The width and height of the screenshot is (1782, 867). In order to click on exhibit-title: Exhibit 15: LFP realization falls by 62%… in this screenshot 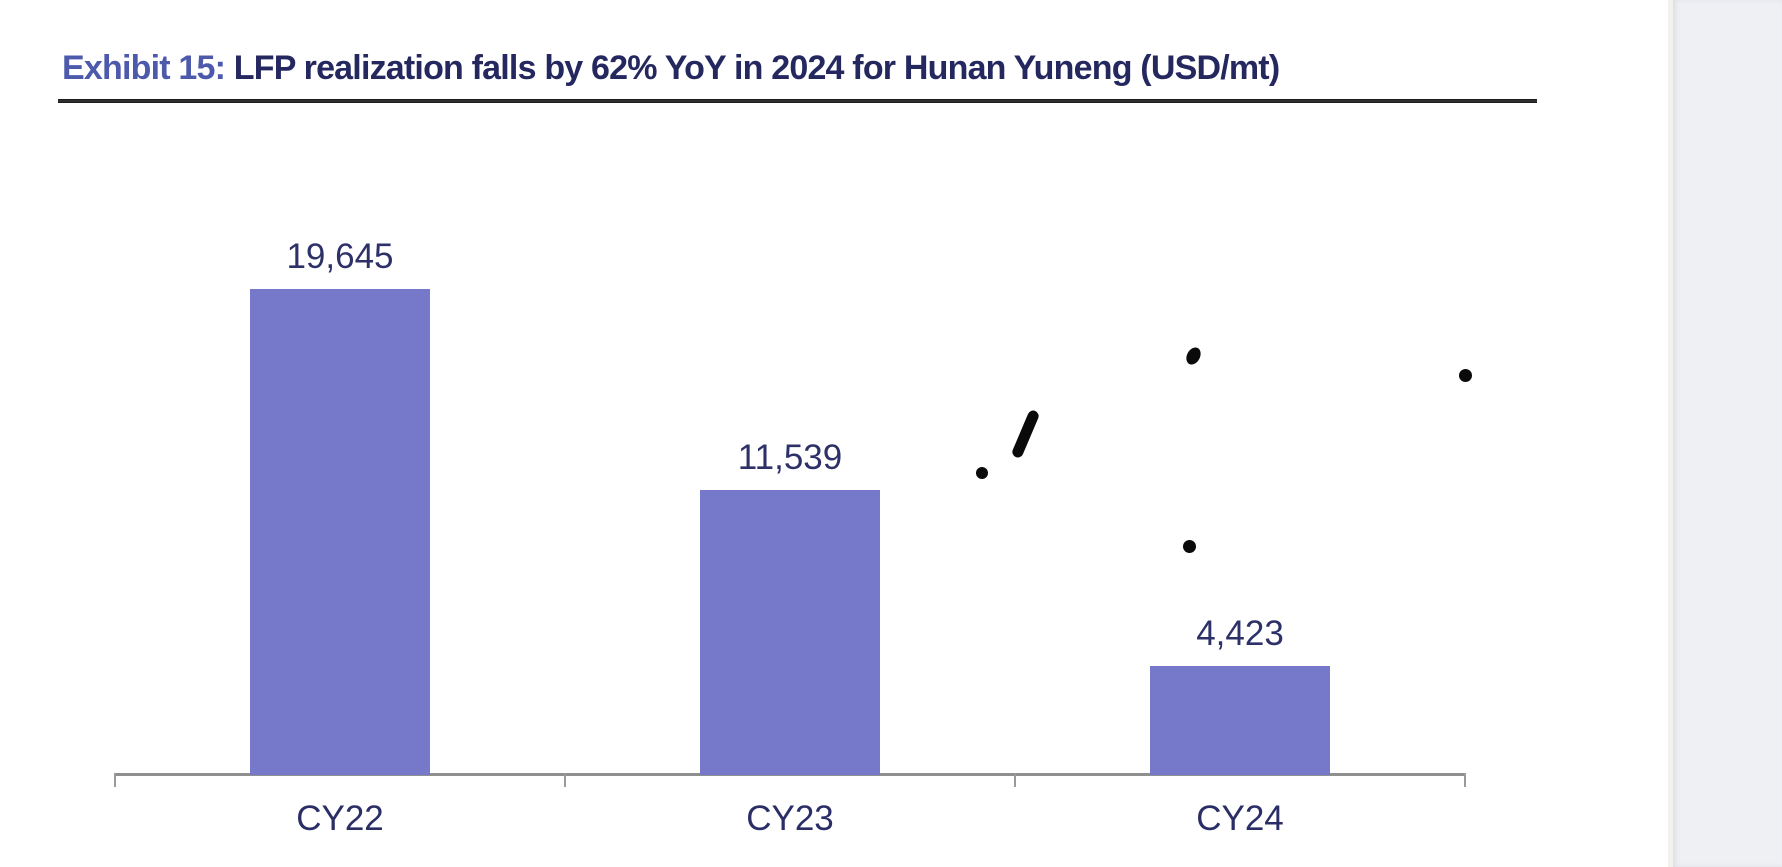, I will do `click(671, 68)`.